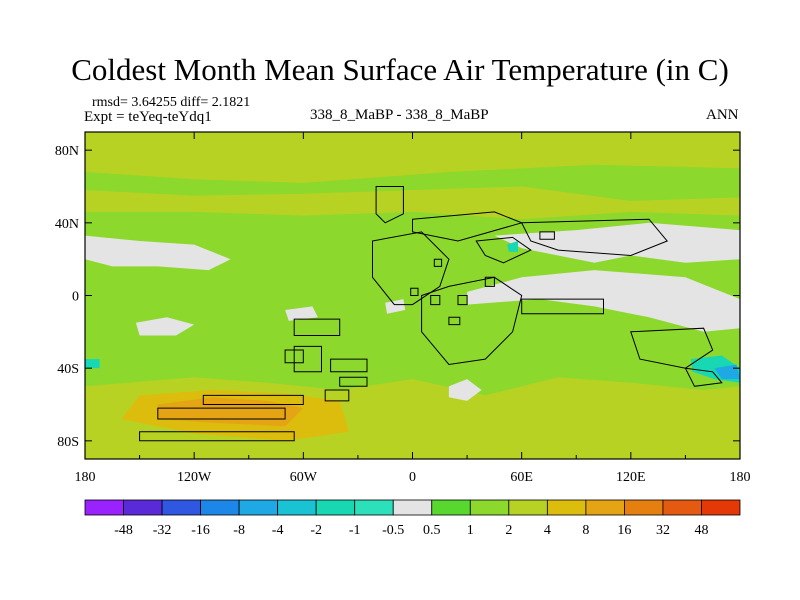 This screenshot has height=600, width=800. I want to click on colorbar: -48 -32 -16 -8 -4 -2 -1 -0.5 0.5 1 2 4 8 16 32 48, so click(412, 518).